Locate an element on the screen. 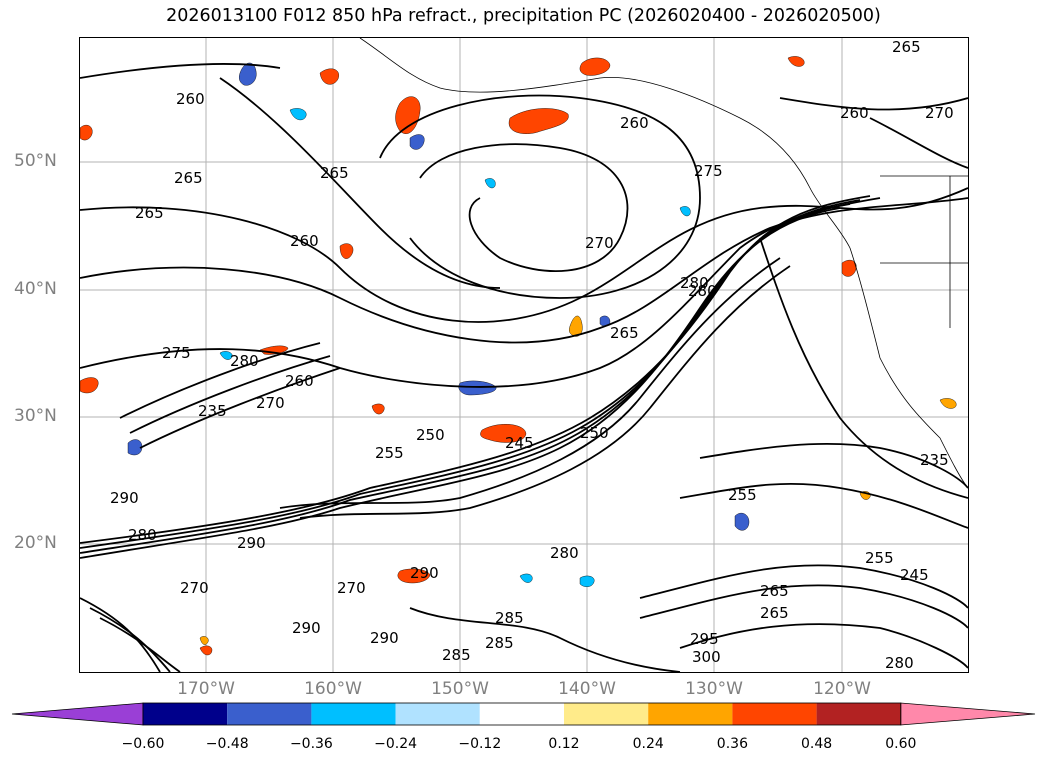  lat-label-20n: 20°N is located at coordinates (35, 543).